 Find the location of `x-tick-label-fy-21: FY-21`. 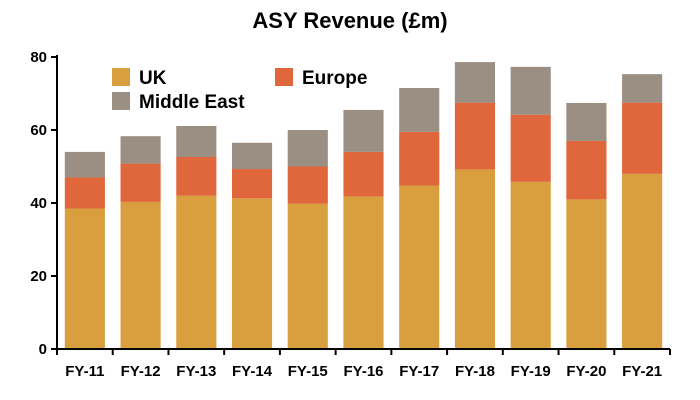

x-tick-label-fy-21: FY-21 is located at coordinates (642, 371).